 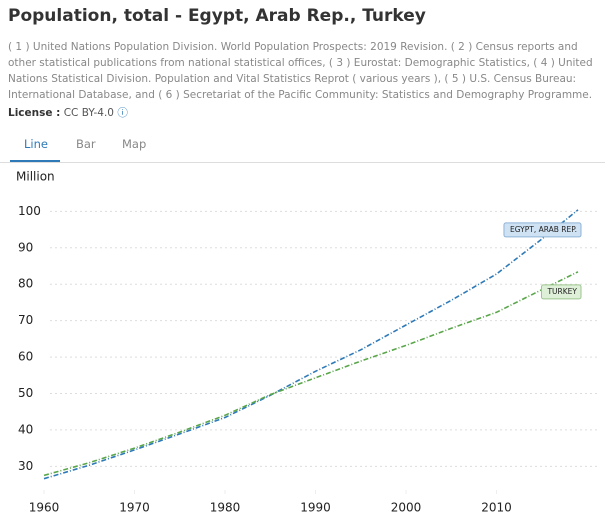 I want to click on x-tick-label: 2010, so click(x=496, y=508).